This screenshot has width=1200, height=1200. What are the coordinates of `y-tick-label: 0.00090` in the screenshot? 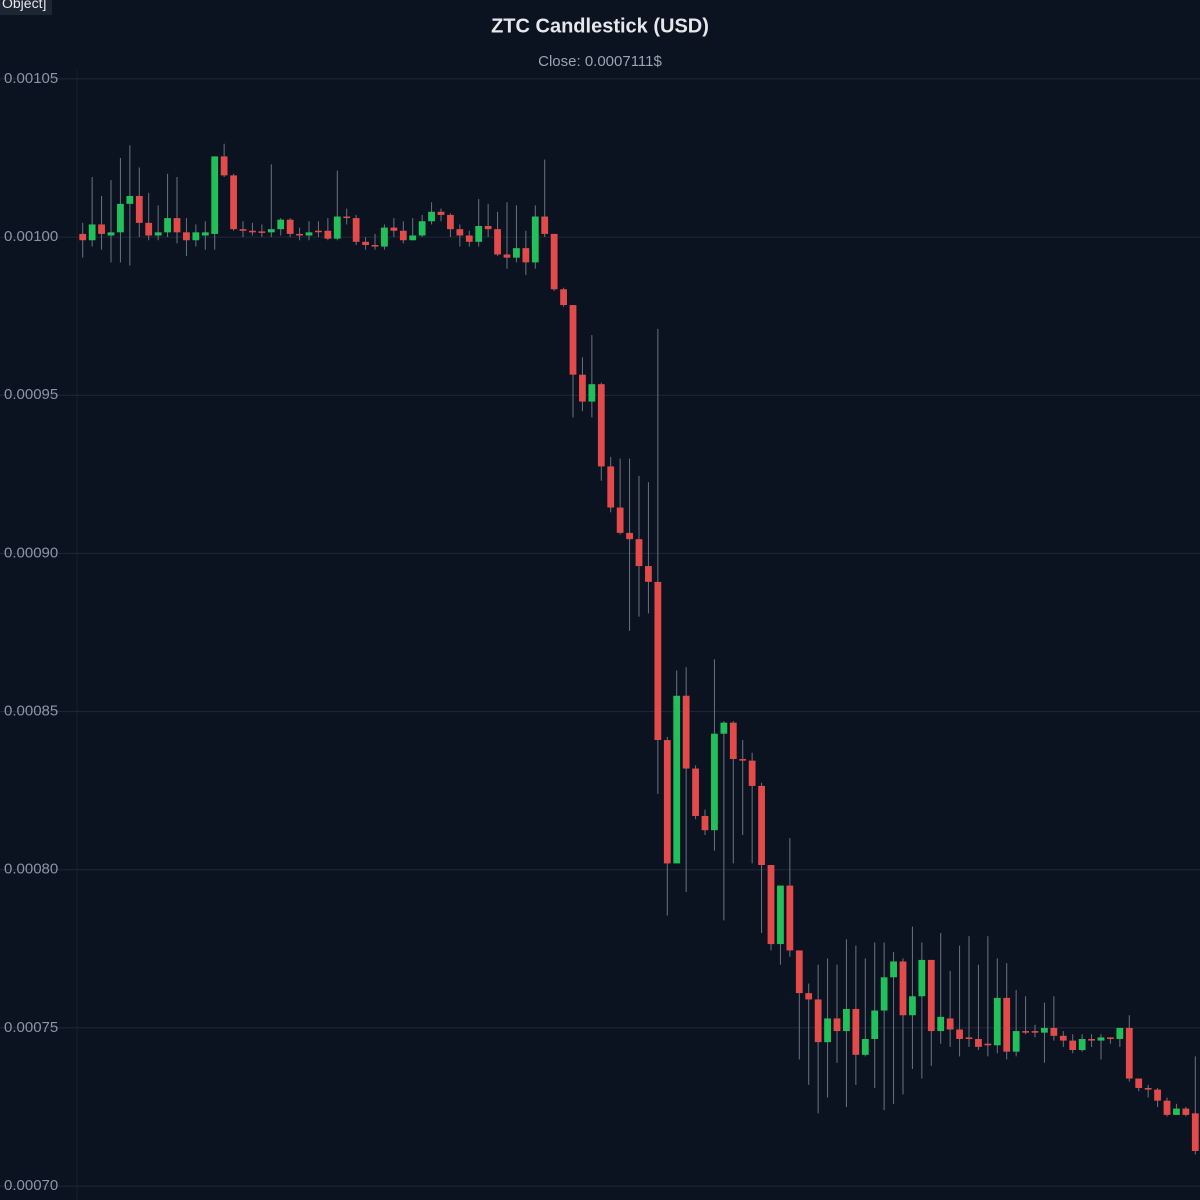 It's located at (31, 552).